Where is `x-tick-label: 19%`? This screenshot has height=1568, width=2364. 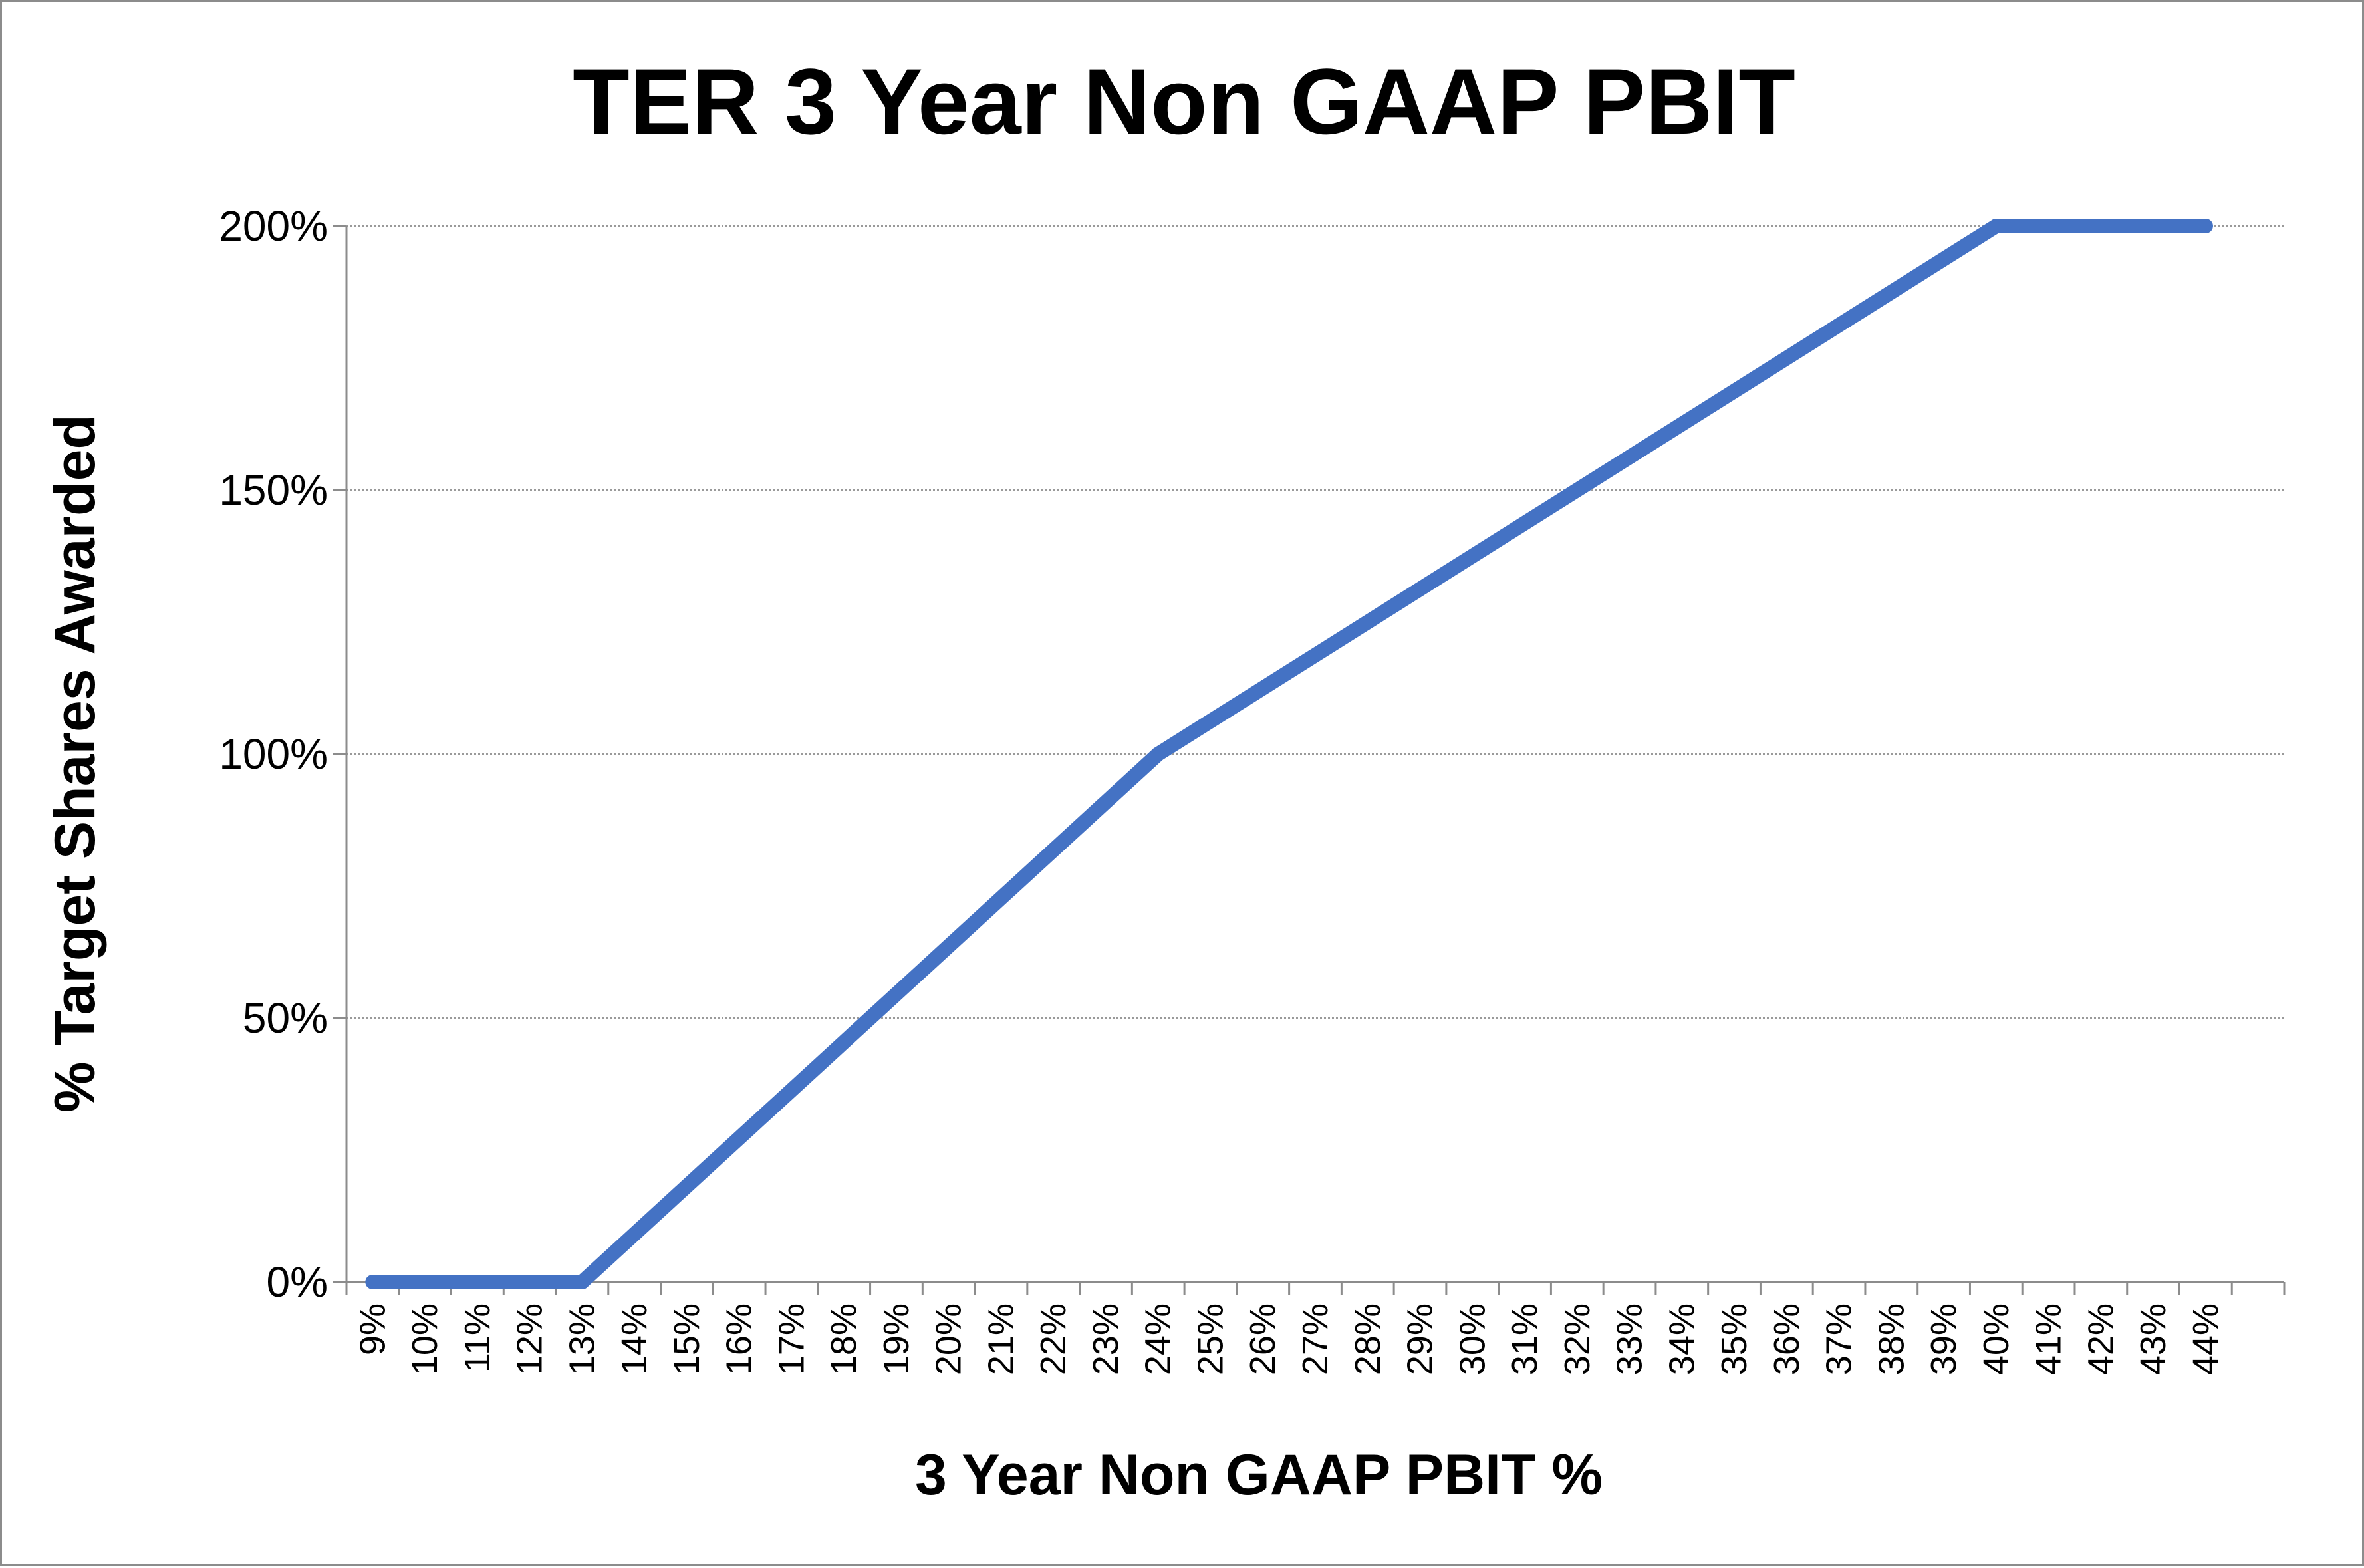 x-tick-label: 19% is located at coordinates (896, 1339).